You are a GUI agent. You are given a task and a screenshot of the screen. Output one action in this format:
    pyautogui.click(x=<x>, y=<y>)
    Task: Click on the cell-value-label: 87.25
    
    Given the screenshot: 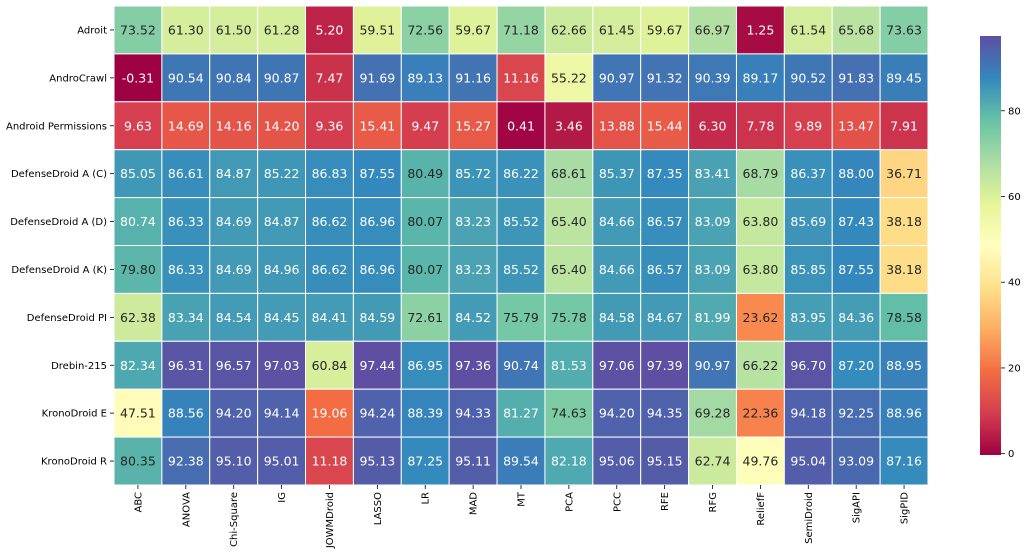 What is the action you would take?
    pyautogui.click(x=425, y=461)
    